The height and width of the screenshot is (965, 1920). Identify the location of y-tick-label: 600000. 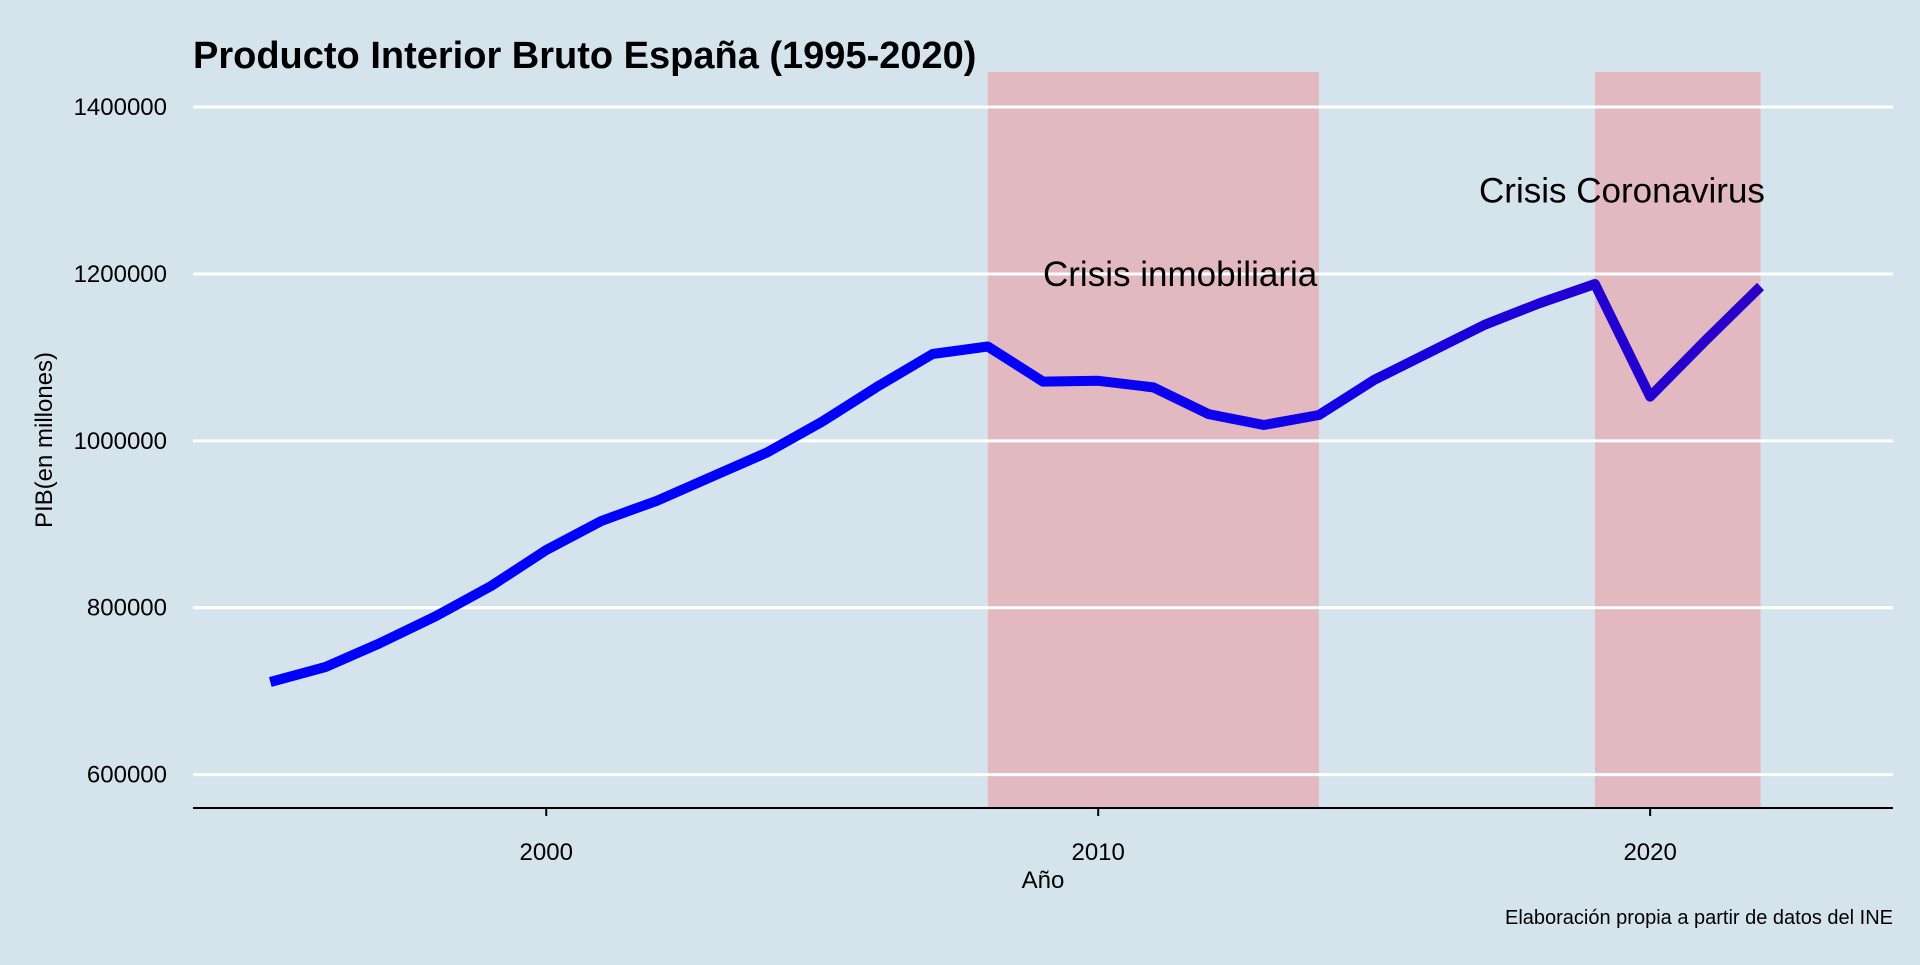
(127, 775).